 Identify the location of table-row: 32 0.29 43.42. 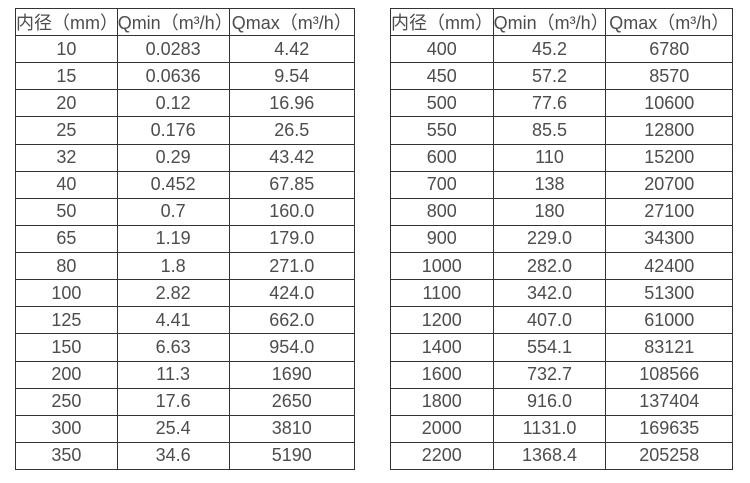
(185, 157).